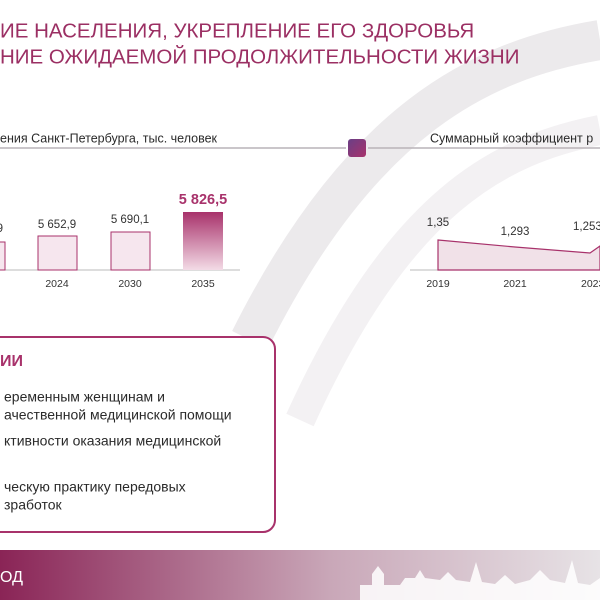  What do you see at coordinates (480, 580) in the screenshot?
I see `city-silhouette` at bounding box center [480, 580].